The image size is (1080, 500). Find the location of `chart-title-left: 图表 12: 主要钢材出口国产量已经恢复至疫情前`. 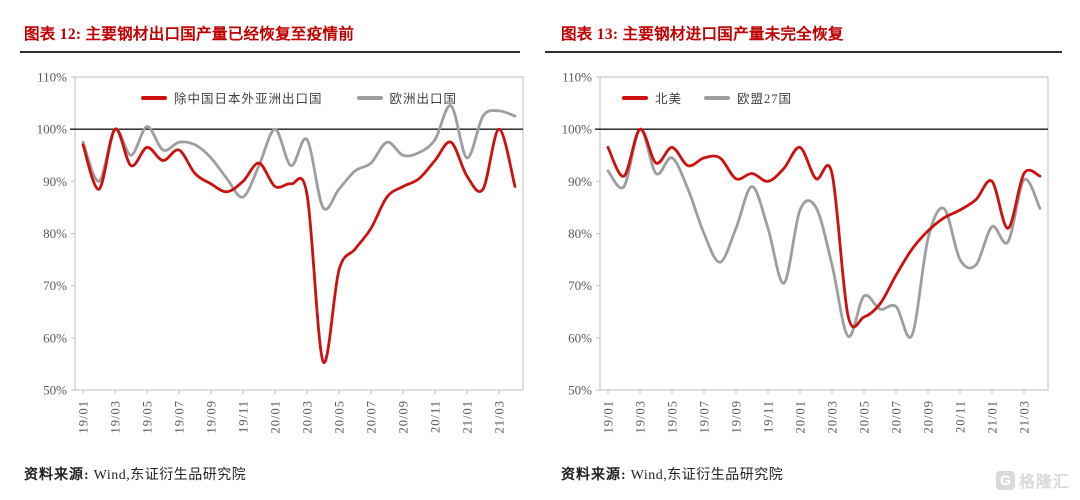

chart-title-left: 图表 12: 主要钢材出口国产量已经恢复至疫情前 is located at coordinates (270, 31).